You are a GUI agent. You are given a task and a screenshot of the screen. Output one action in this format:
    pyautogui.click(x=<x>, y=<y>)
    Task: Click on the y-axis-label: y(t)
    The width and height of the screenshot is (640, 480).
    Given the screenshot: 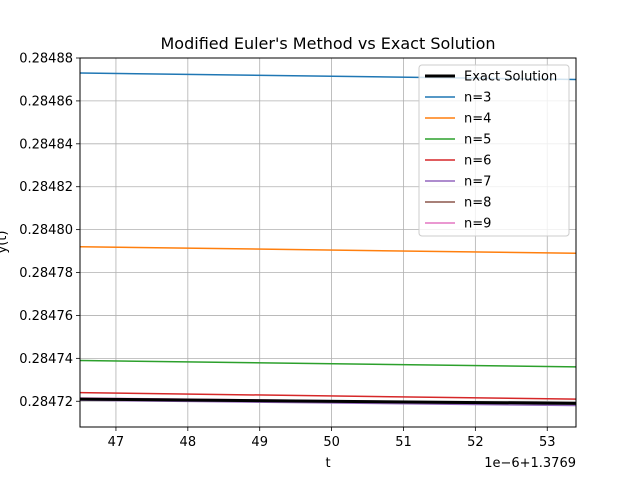 What is the action you would take?
    pyautogui.click(x=5, y=242)
    